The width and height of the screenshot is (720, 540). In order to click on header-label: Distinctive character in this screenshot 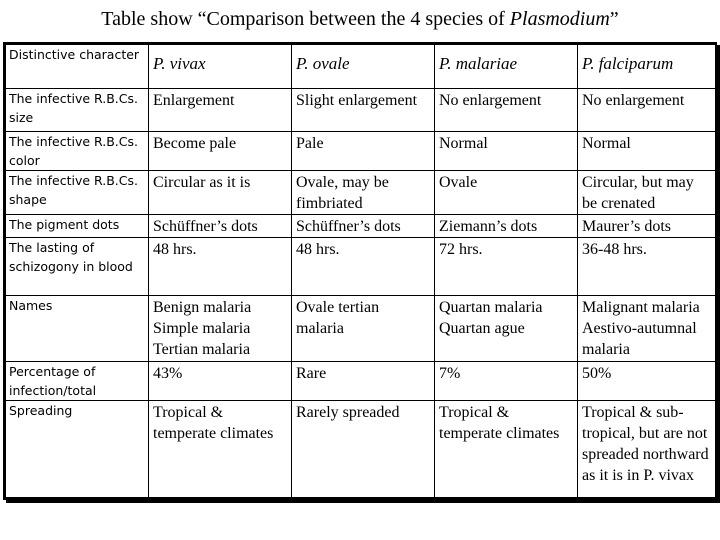, I will do `click(77, 66)`.